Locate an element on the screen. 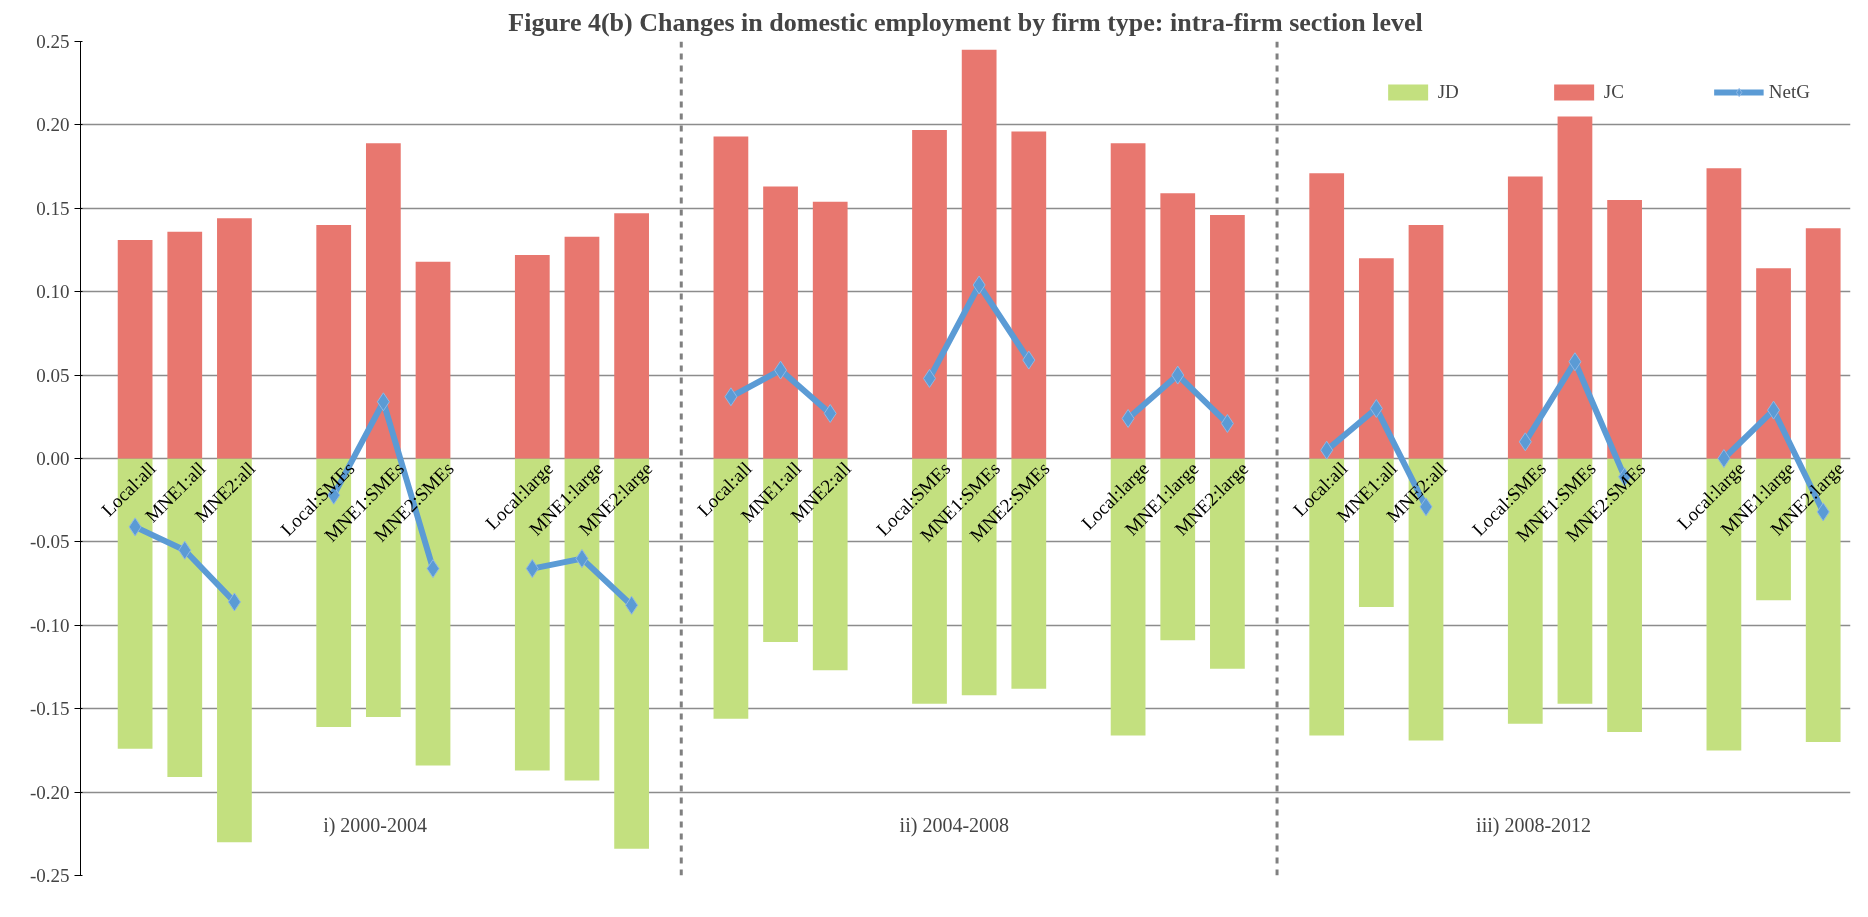 The height and width of the screenshot is (917, 1868). y-tick-label: 0.05 is located at coordinates (53, 375).